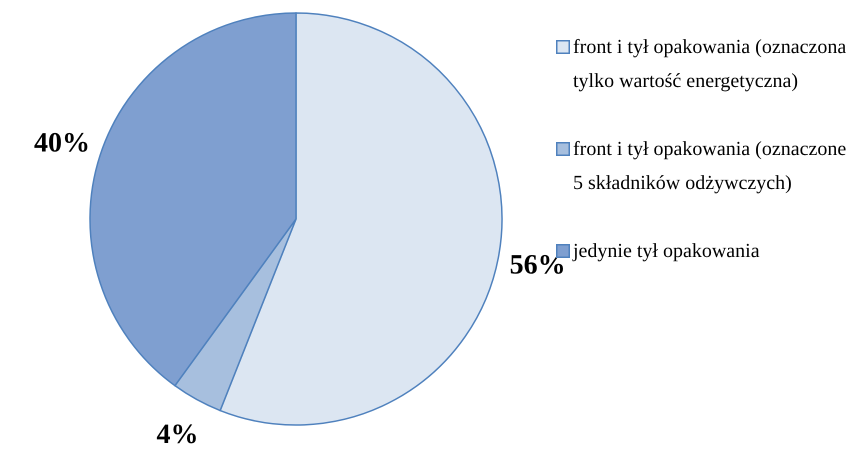  Describe the element at coordinates (710, 64) in the screenshot. I see `legend-label: front i tył opakowania (oznaczona tylko wartość energetyczna)` at that location.